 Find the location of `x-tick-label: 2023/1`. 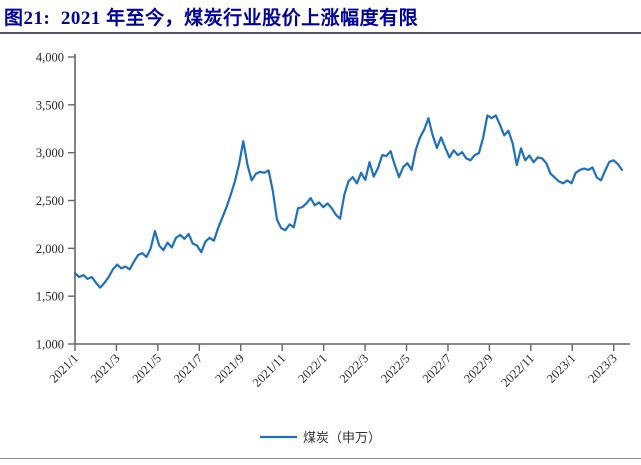

x-tick-label: 2023/1 is located at coordinates (561, 368).